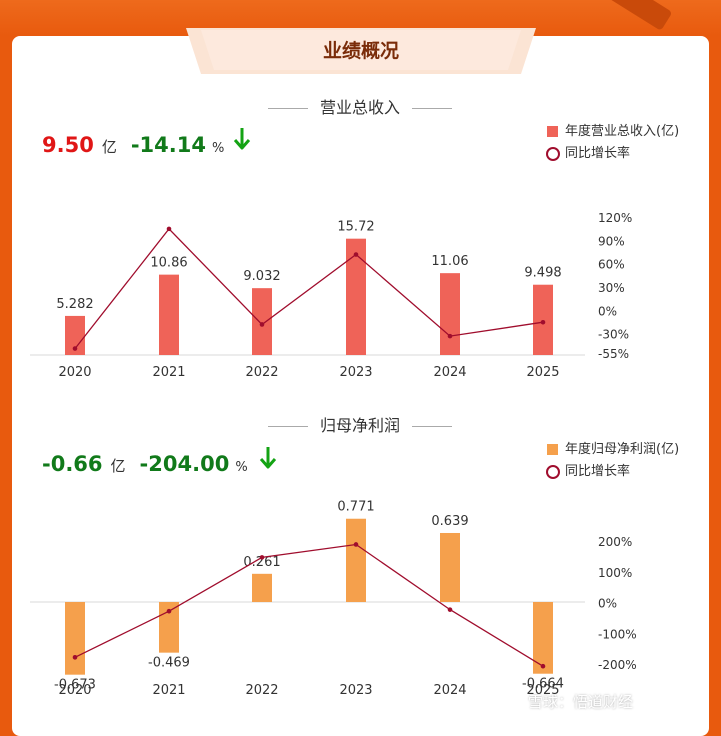 The image size is (721, 736). Describe the element at coordinates (611, 265) in the screenshot. I see `y2-tick-label: 60%` at that location.